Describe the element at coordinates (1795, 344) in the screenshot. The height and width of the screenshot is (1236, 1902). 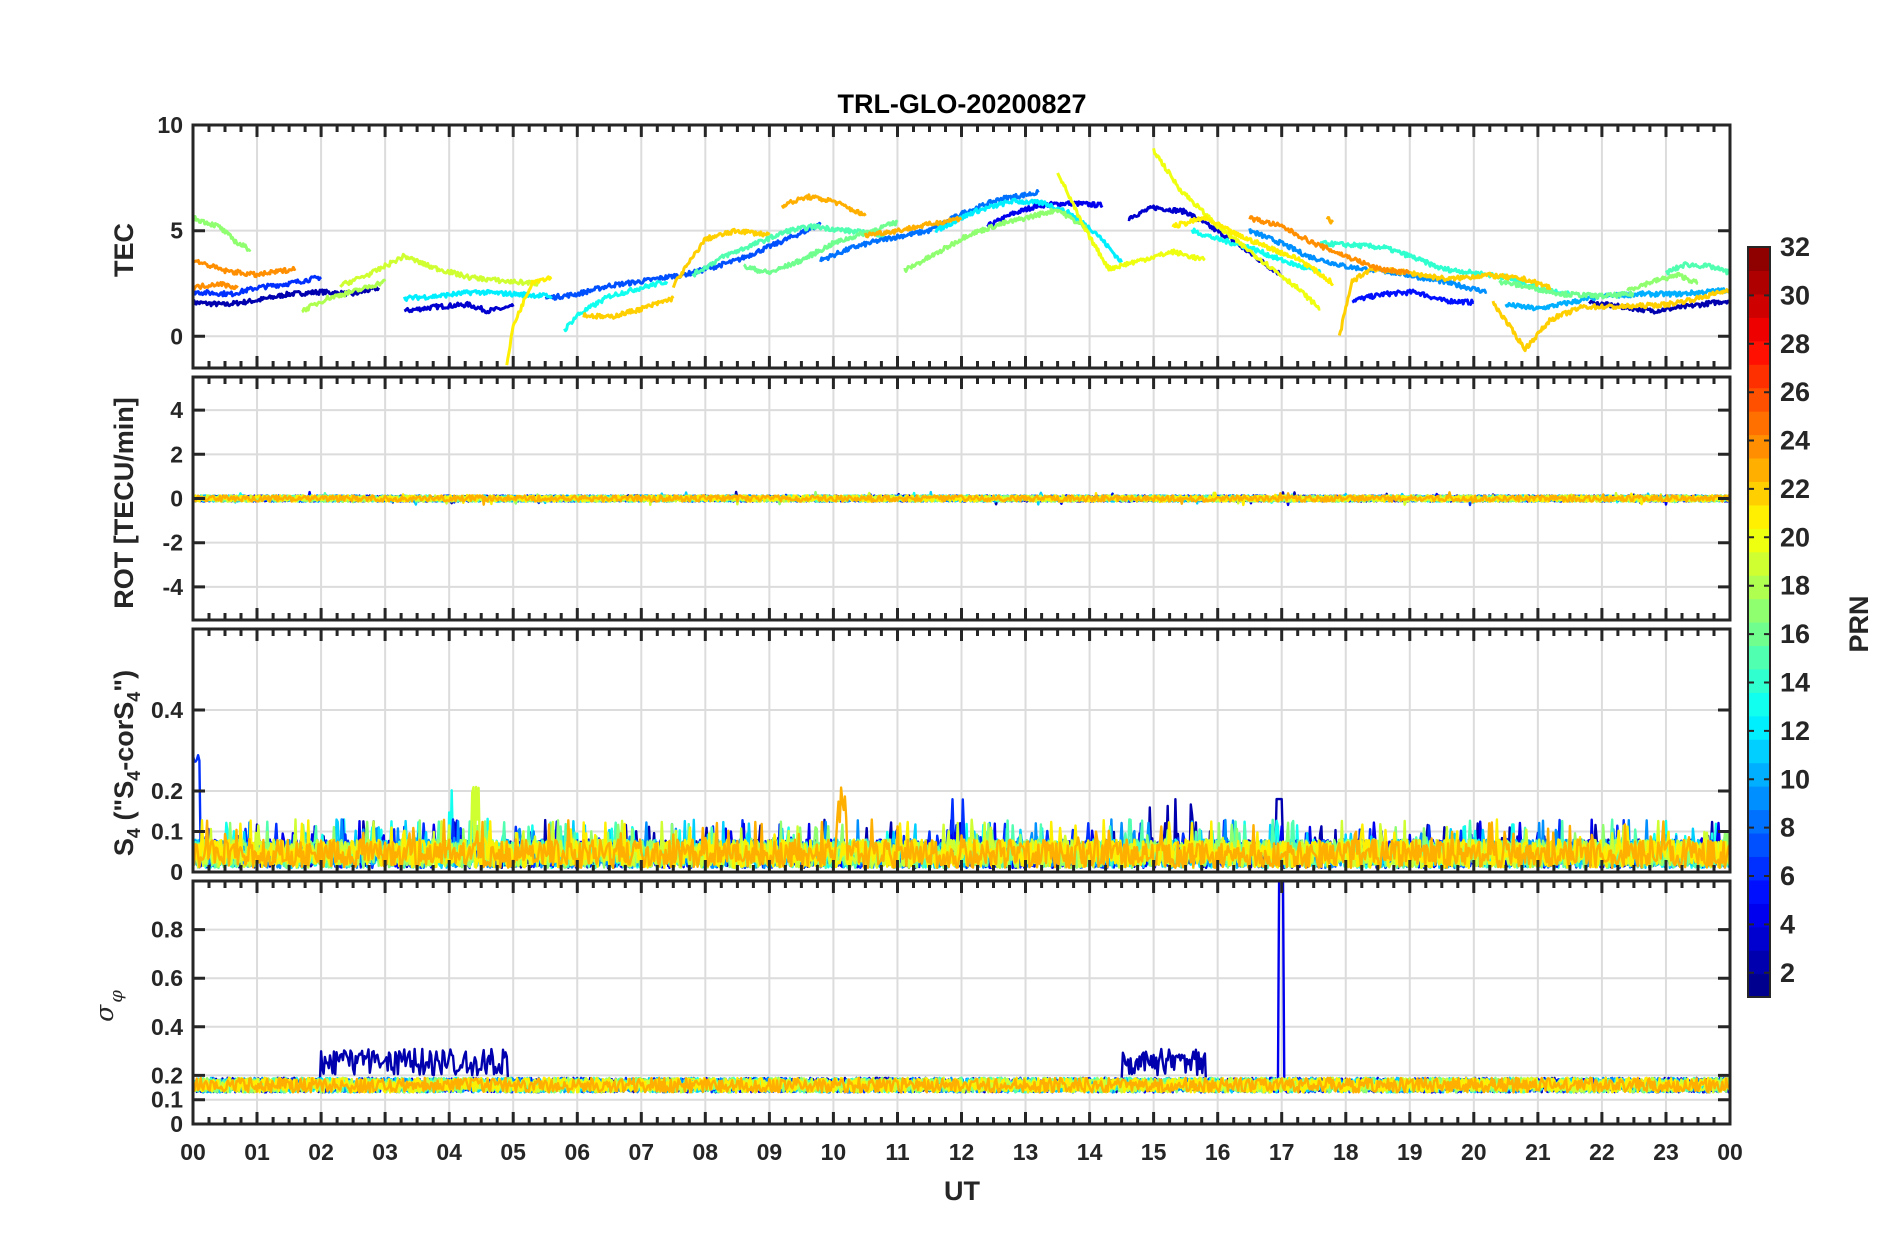
I see `colorbar-tick-label: 28` at that location.